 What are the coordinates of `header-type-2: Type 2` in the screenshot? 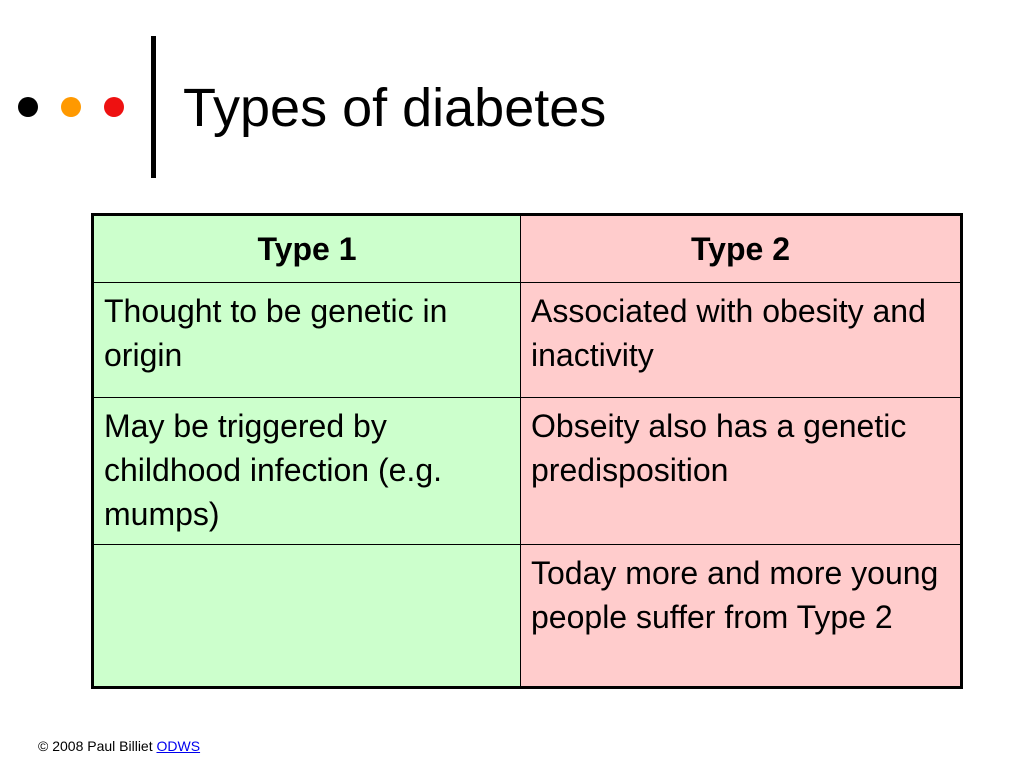 It's located at (741, 248).